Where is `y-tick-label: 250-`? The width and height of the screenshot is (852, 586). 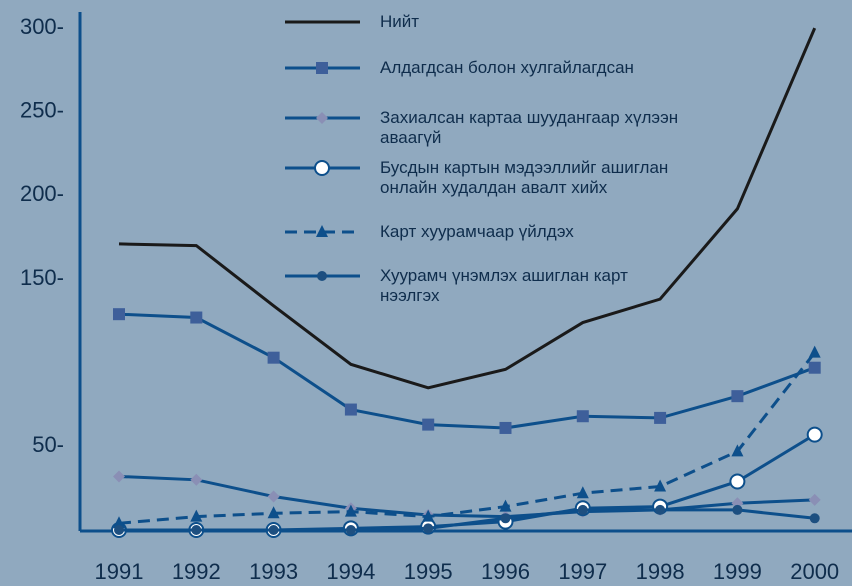 y-tick-label: 250- is located at coordinates (42, 110).